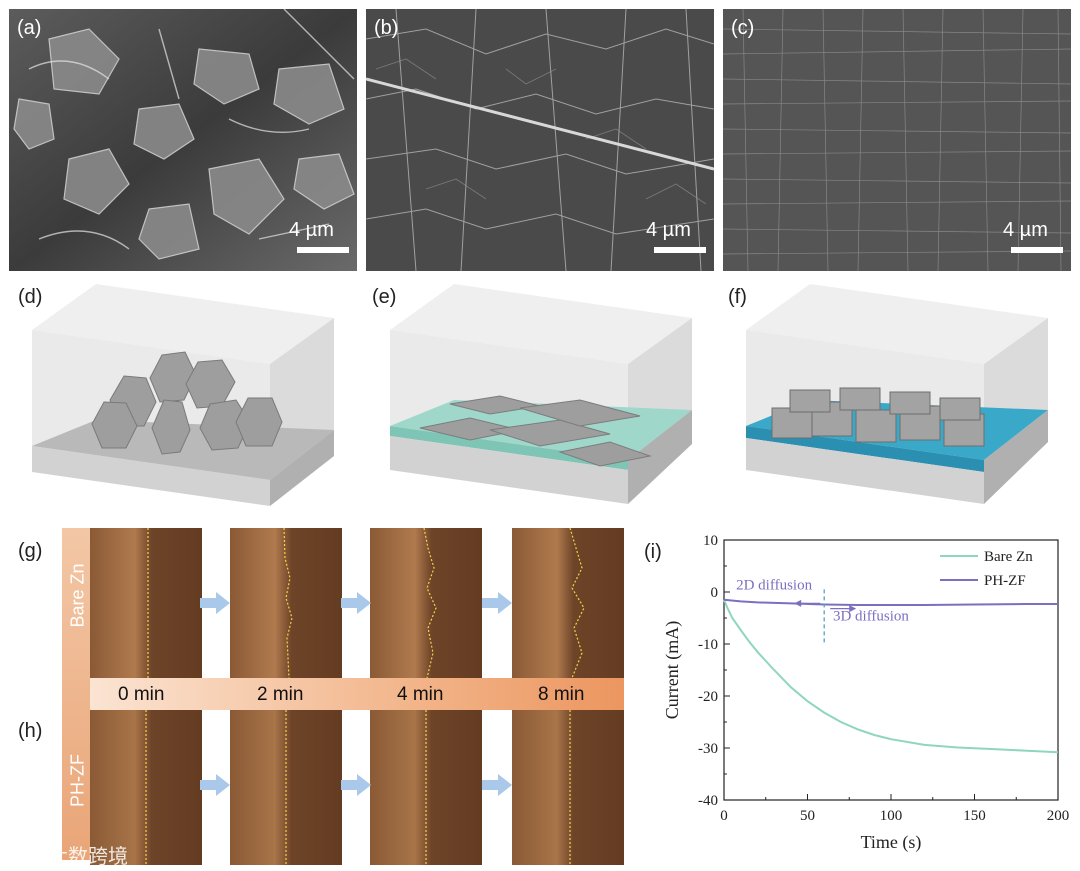 This screenshot has height=871, width=1080. I want to click on sem-texture-c, so click(897, 140).